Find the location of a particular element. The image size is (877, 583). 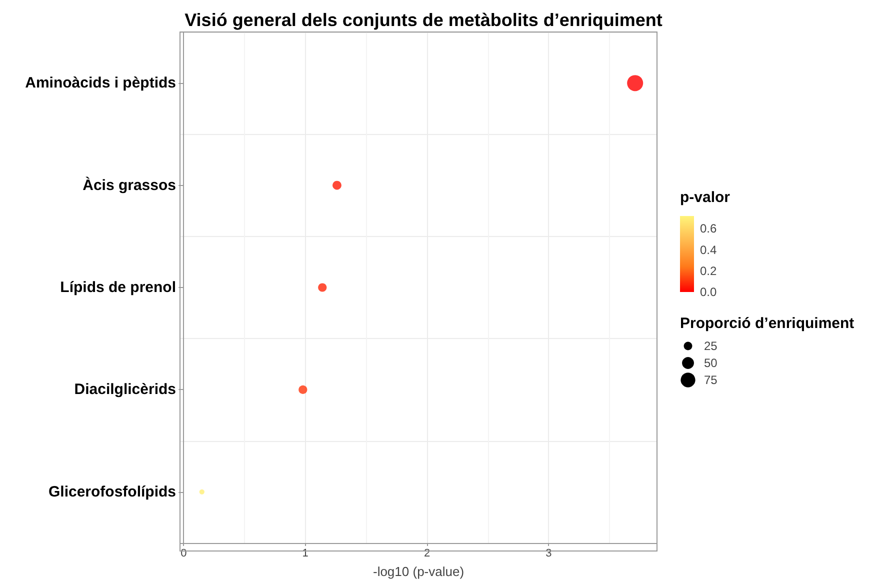

legend-label: 75 is located at coordinates (711, 380).